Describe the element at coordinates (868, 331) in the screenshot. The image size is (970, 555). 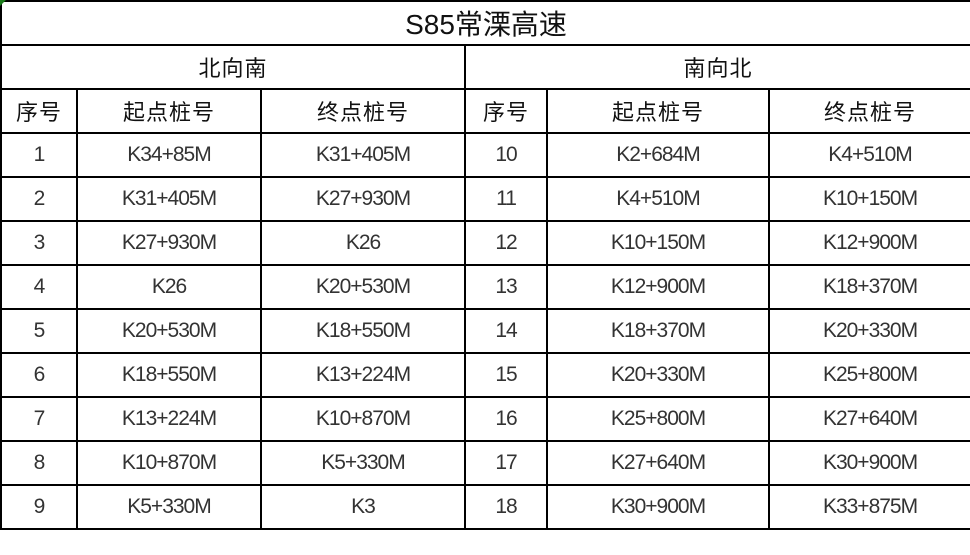
I see `end-station-cell: K20+330M` at that location.